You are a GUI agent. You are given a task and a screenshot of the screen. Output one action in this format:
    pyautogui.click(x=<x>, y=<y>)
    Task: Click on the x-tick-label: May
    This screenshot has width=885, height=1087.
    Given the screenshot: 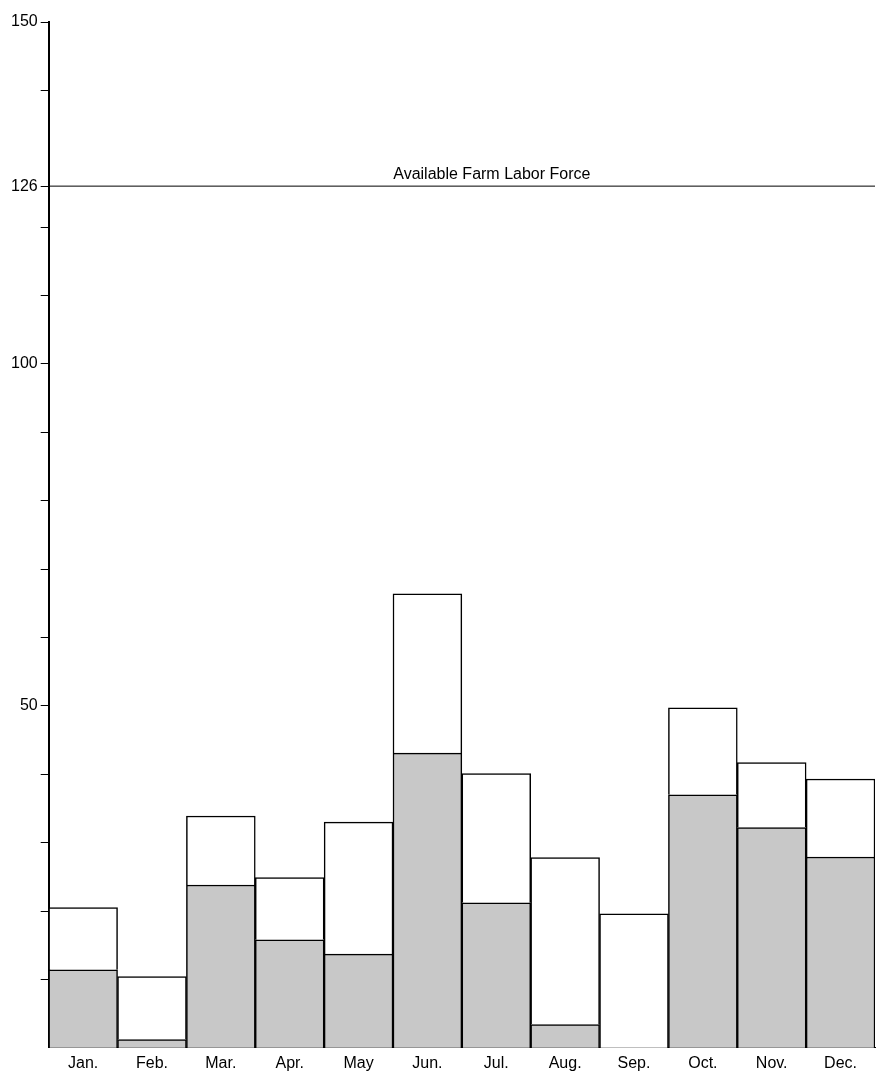 What is the action you would take?
    pyautogui.click(x=358, y=1062)
    